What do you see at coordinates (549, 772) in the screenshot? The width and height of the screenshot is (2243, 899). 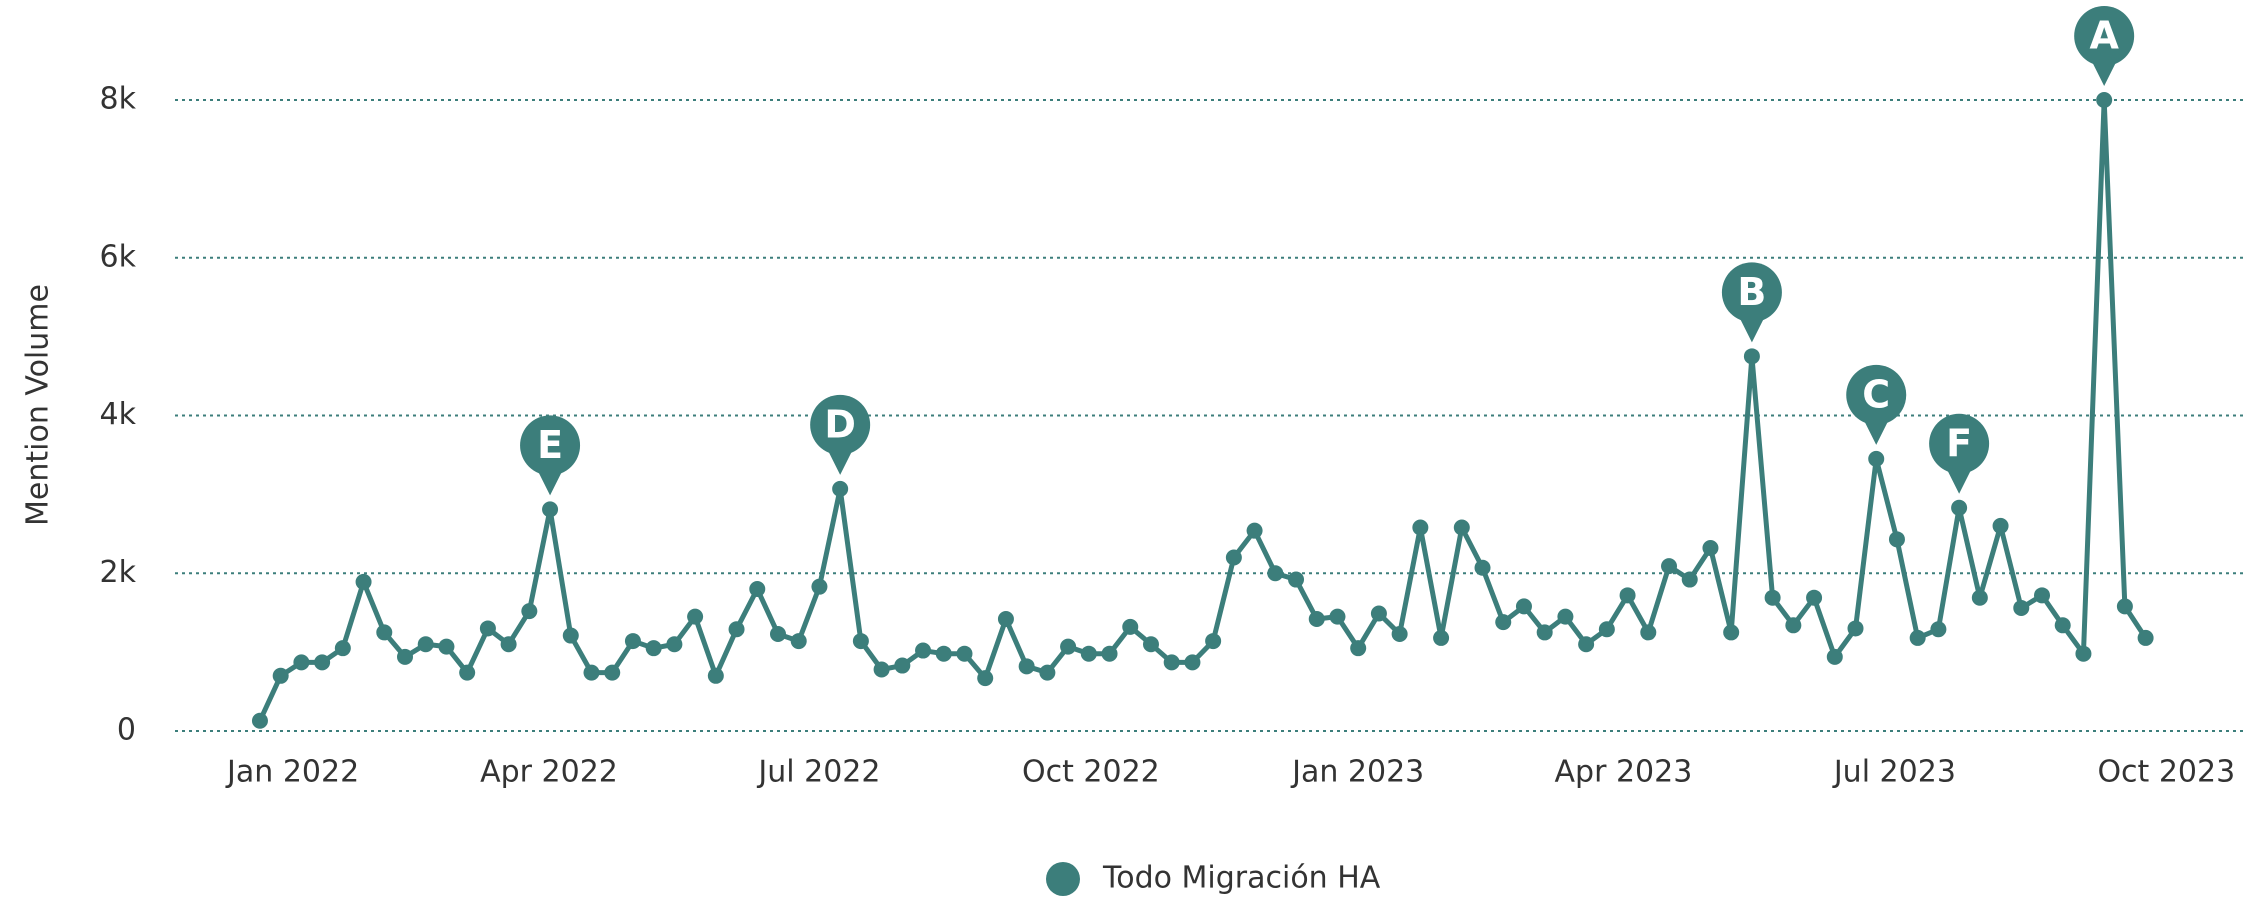 I see `x-tick-label: Apr 2022` at bounding box center [549, 772].